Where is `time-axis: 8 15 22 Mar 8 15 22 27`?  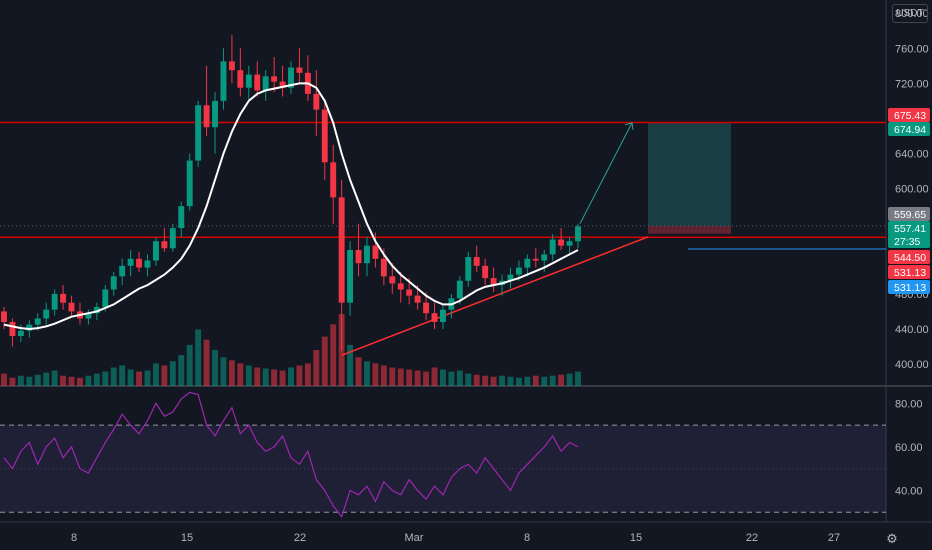
time-axis: 8 15 22 Mar 8 15 22 27 is located at coordinates (455, 538).